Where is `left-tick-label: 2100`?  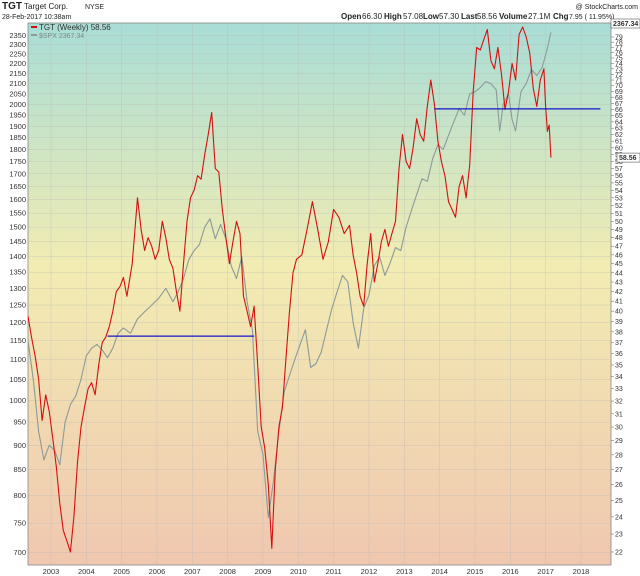
left-tick-label: 2100 is located at coordinates (17, 83).